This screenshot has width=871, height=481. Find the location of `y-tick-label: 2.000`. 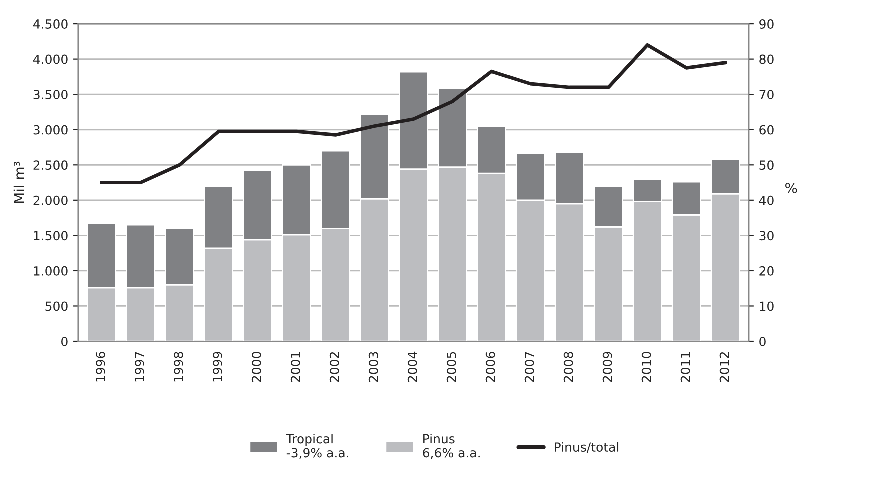

y-tick-label: 2.000 is located at coordinates (51, 201).